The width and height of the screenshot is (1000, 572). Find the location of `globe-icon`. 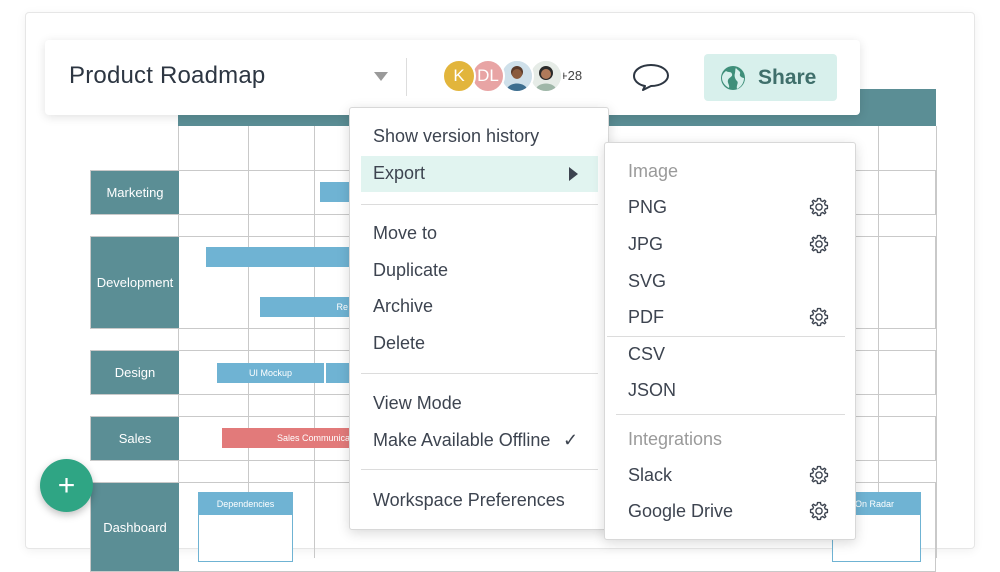

globe-icon is located at coordinates (733, 77).